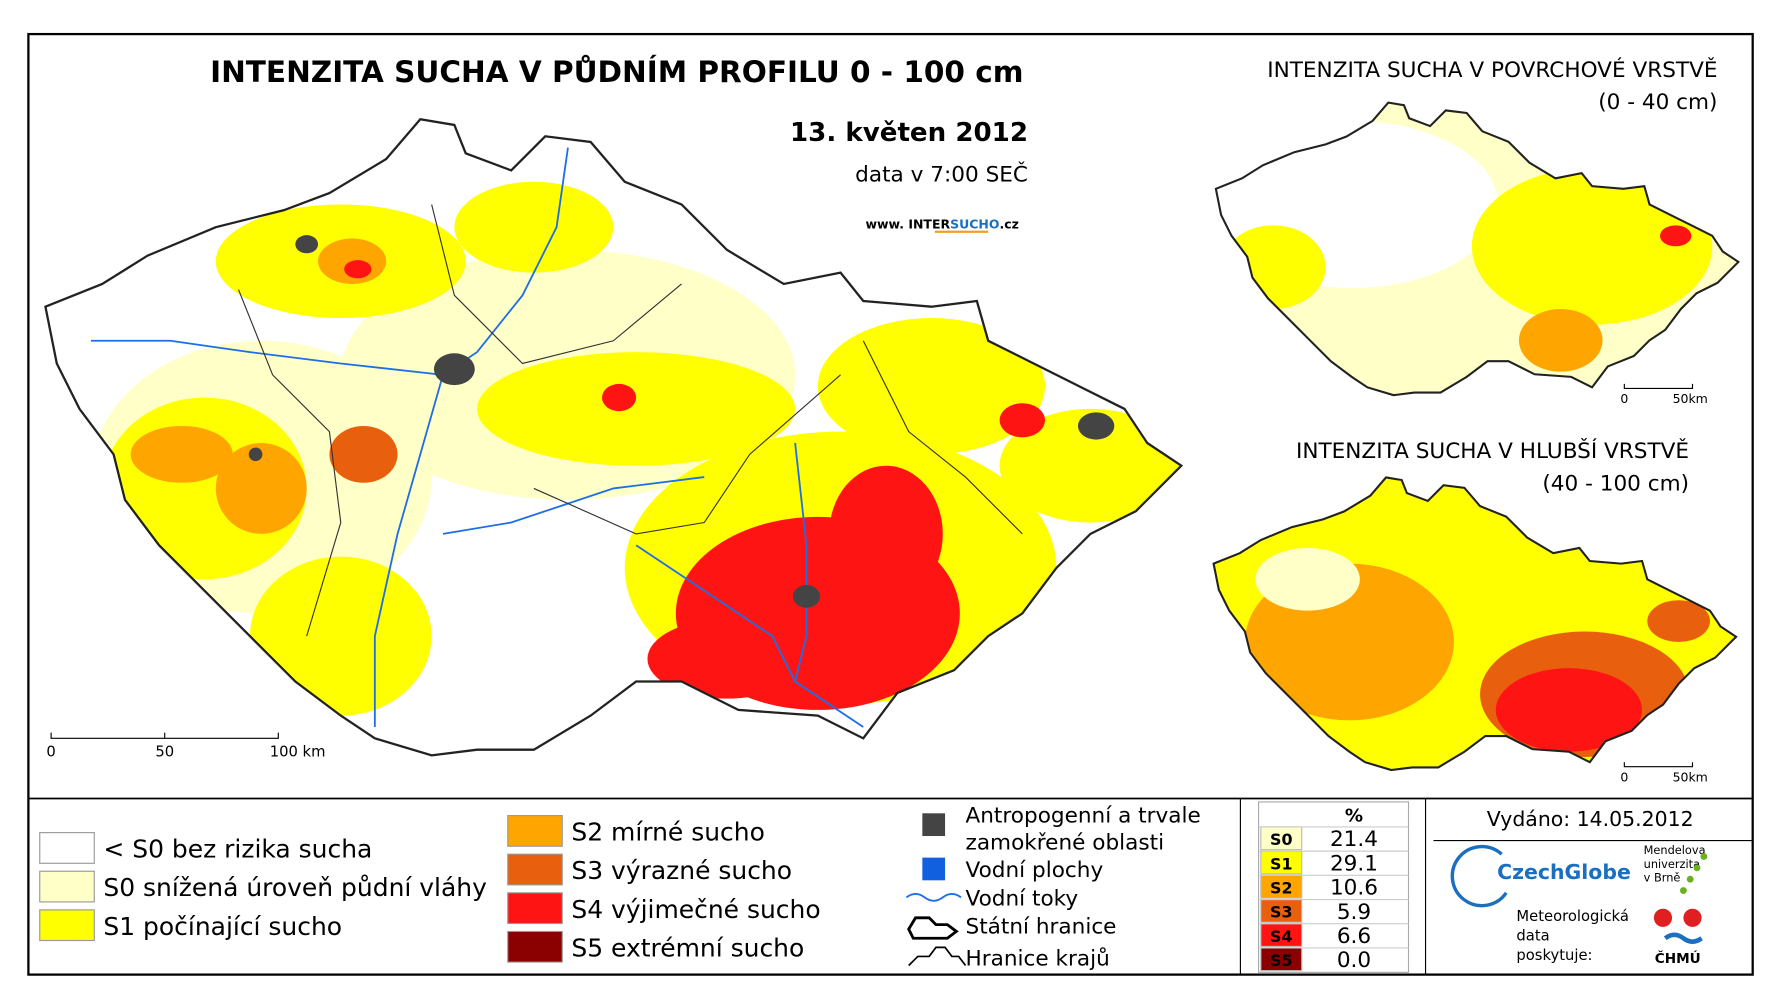 This screenshot has width=1772, height=1003. Describe the element at coordinates (1281, 936) in the screenshot. I see `class-label: S4` at that location.